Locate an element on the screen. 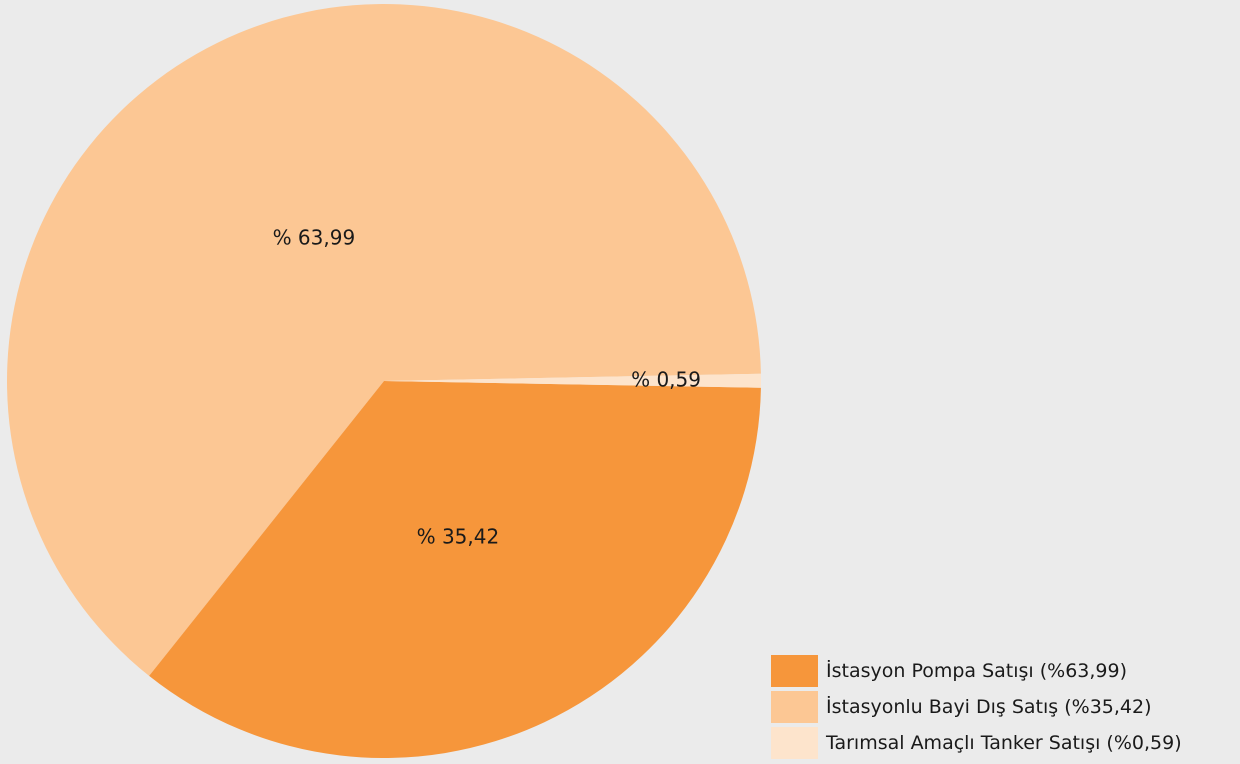 The width and height of the screenshot is (1240, 764). legend-label: İstasyon Pompa Satışı (%63,99) is located at coordinates (977, 671).